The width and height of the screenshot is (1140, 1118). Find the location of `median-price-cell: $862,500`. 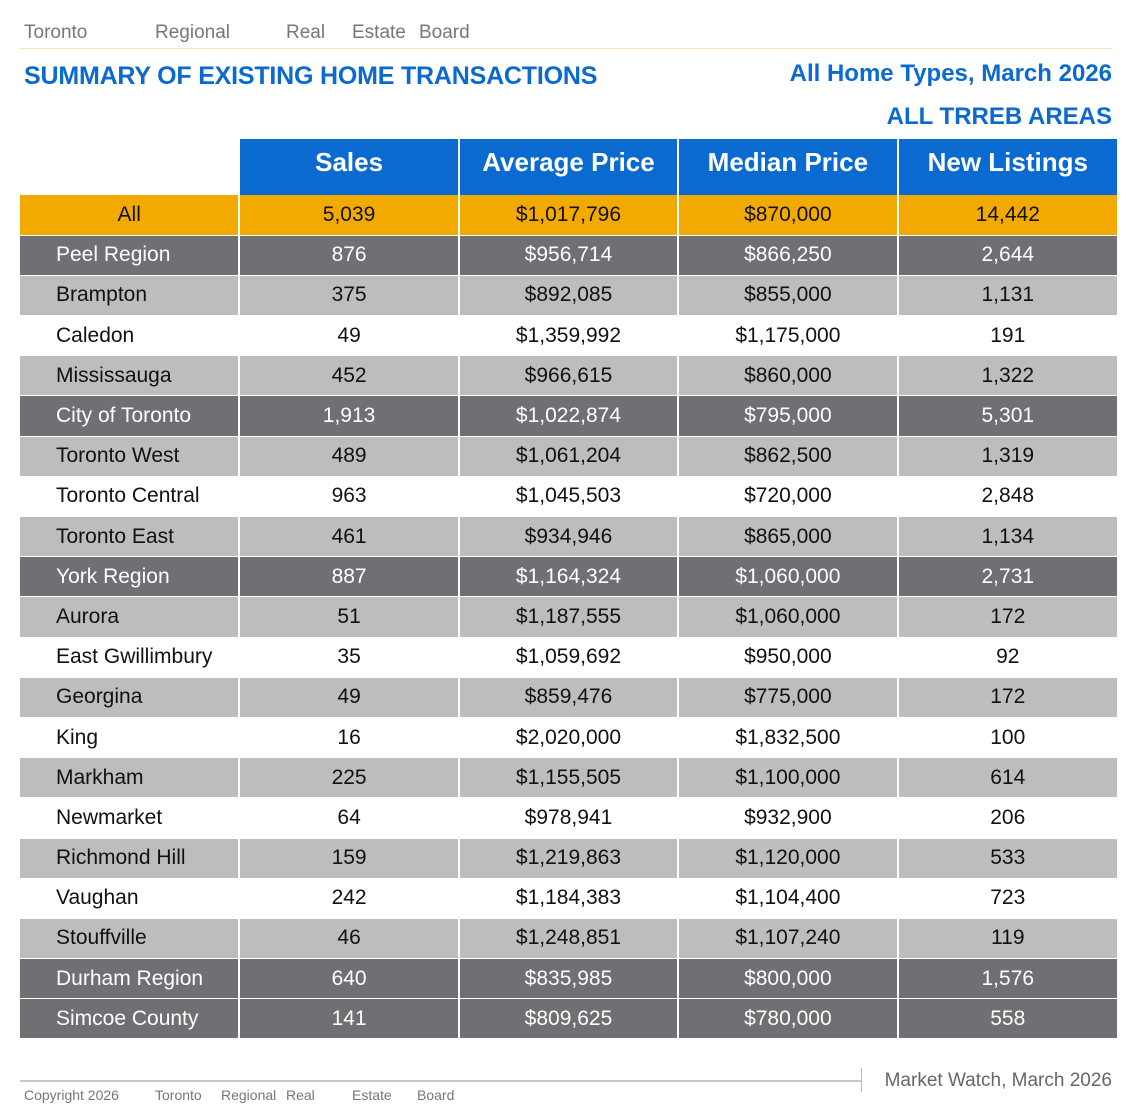

median-price-cell: $862,500 is located at coordinates (787, 456).